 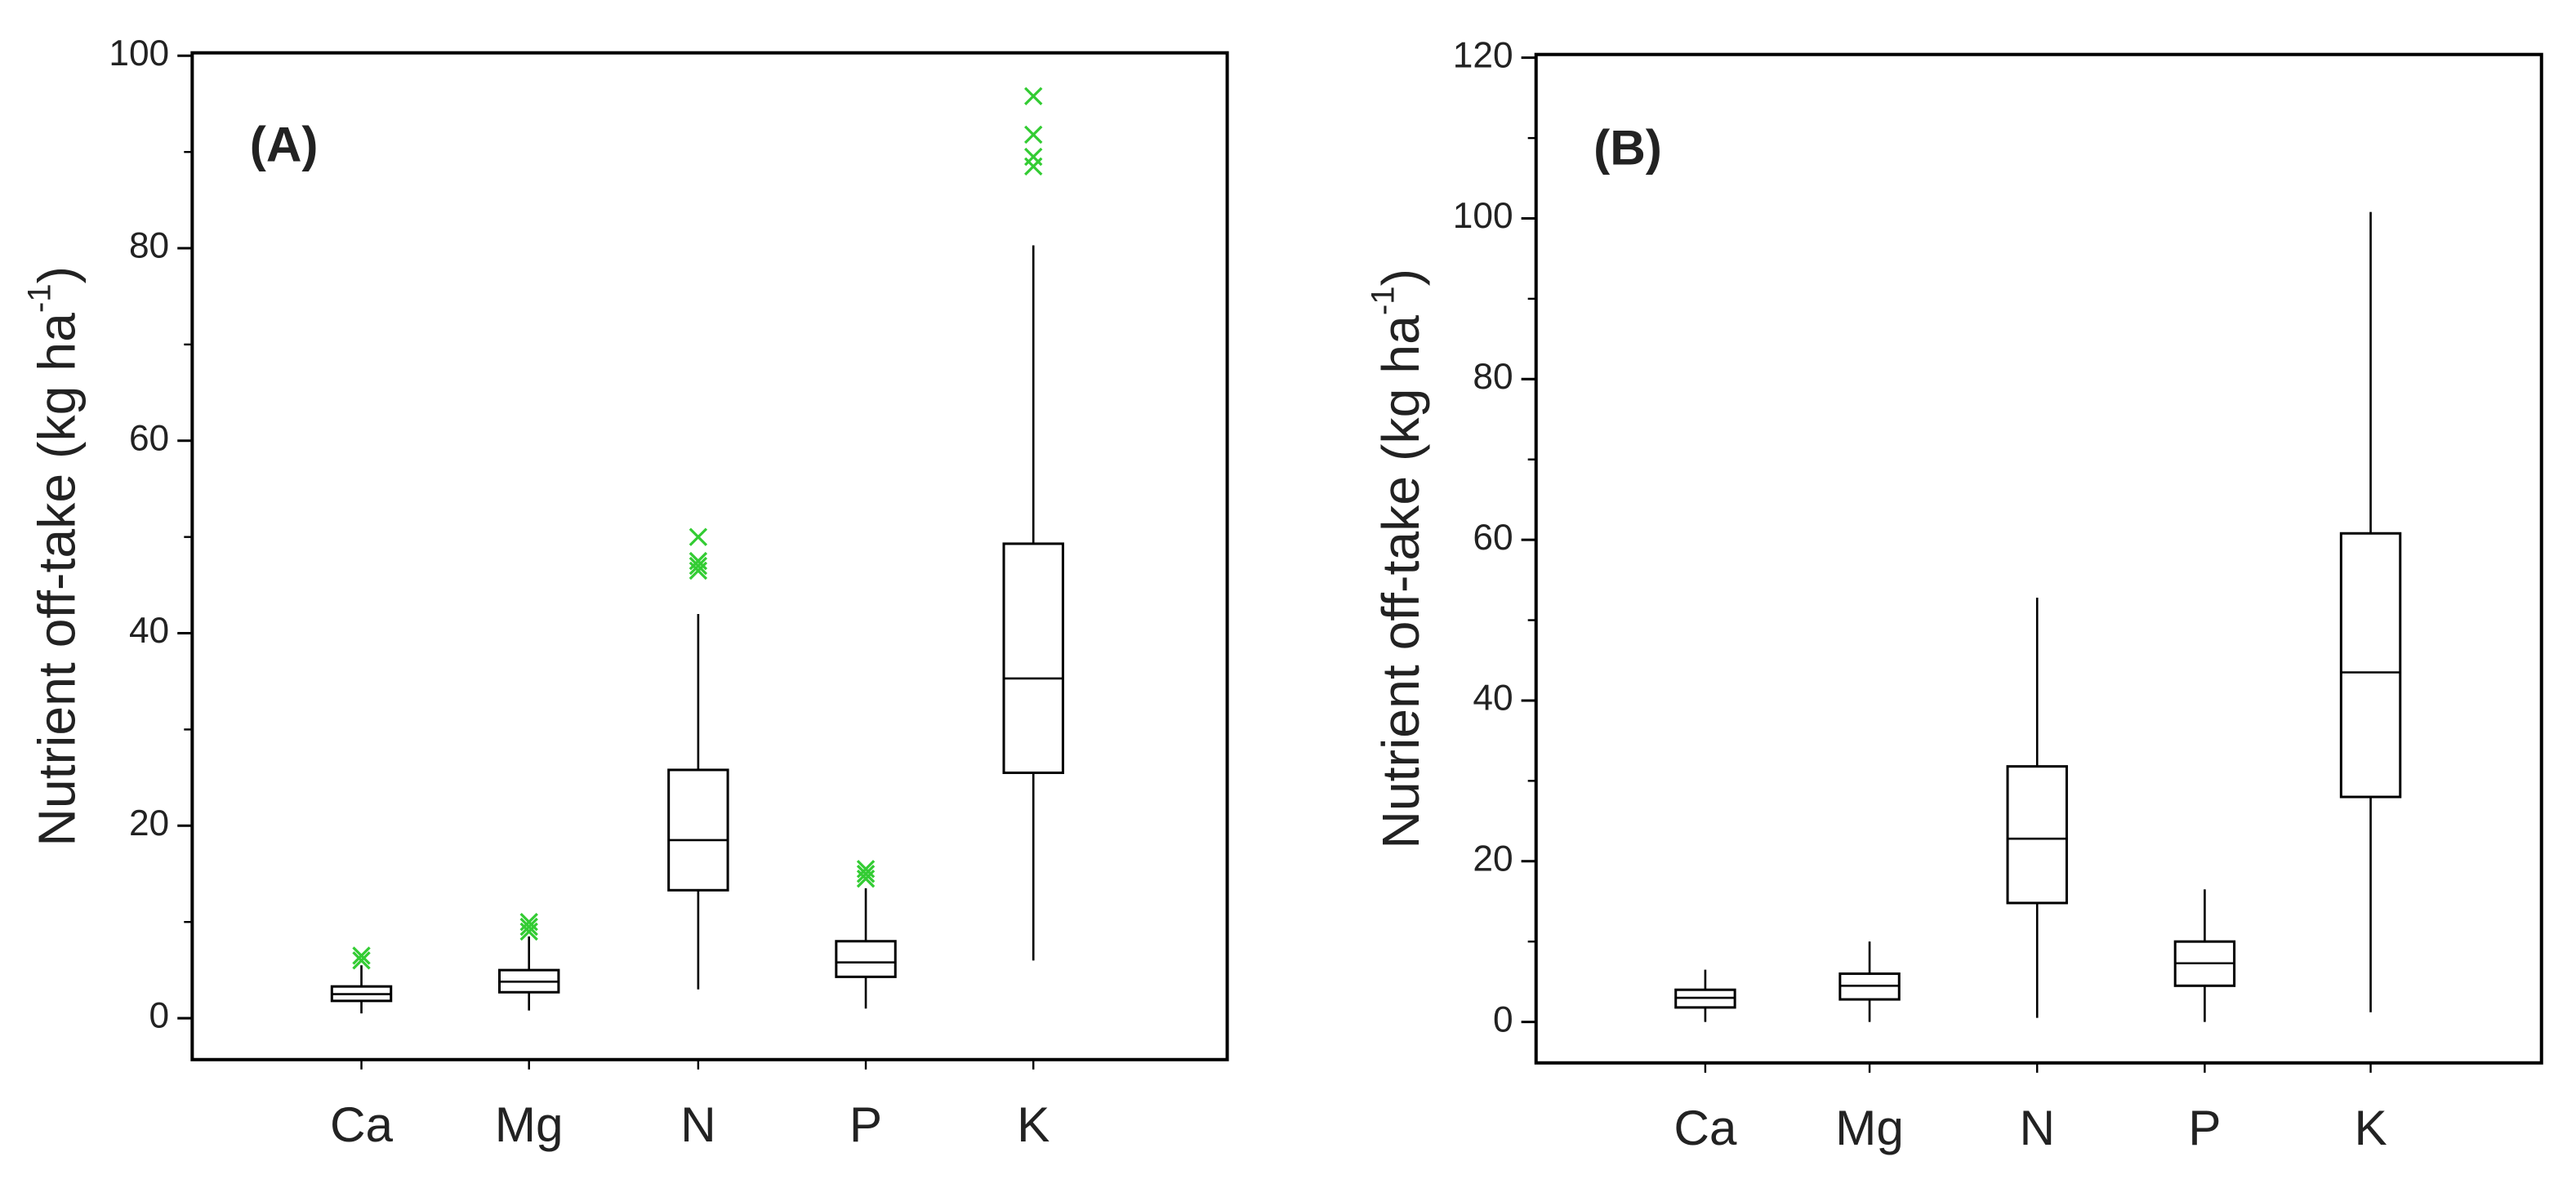 I want to click on panel-label: (B), so click(x=1627, y=147).